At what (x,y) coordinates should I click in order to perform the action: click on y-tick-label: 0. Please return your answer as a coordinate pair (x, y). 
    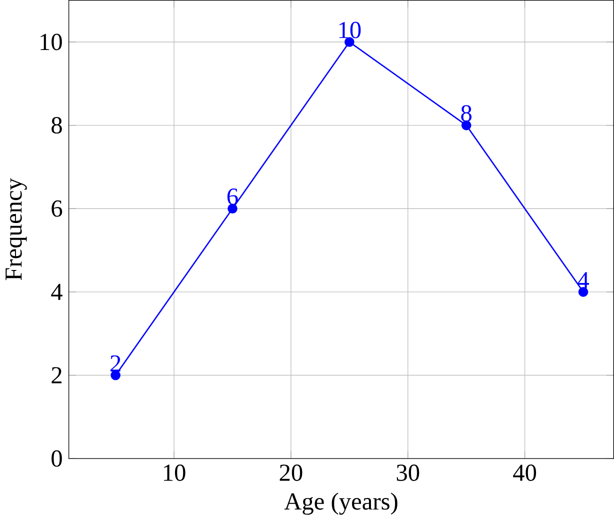
    Looking at the image, I should click on (57, 458).